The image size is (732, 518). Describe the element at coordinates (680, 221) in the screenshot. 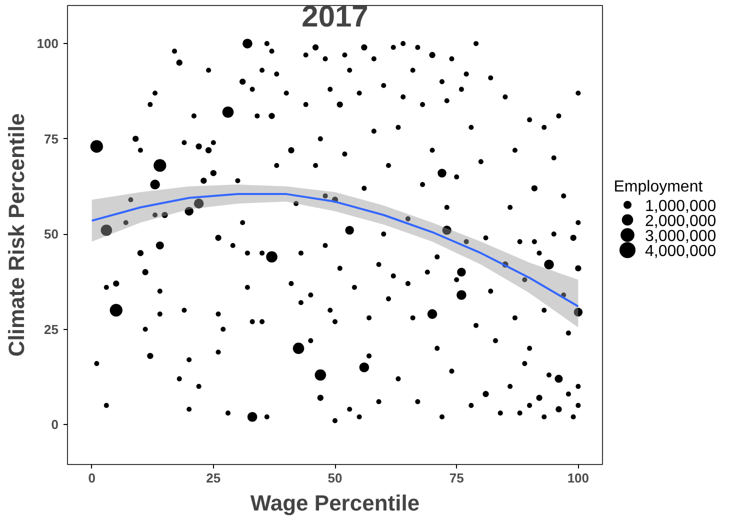

I see `legend-label: 2,000,000` at that location.